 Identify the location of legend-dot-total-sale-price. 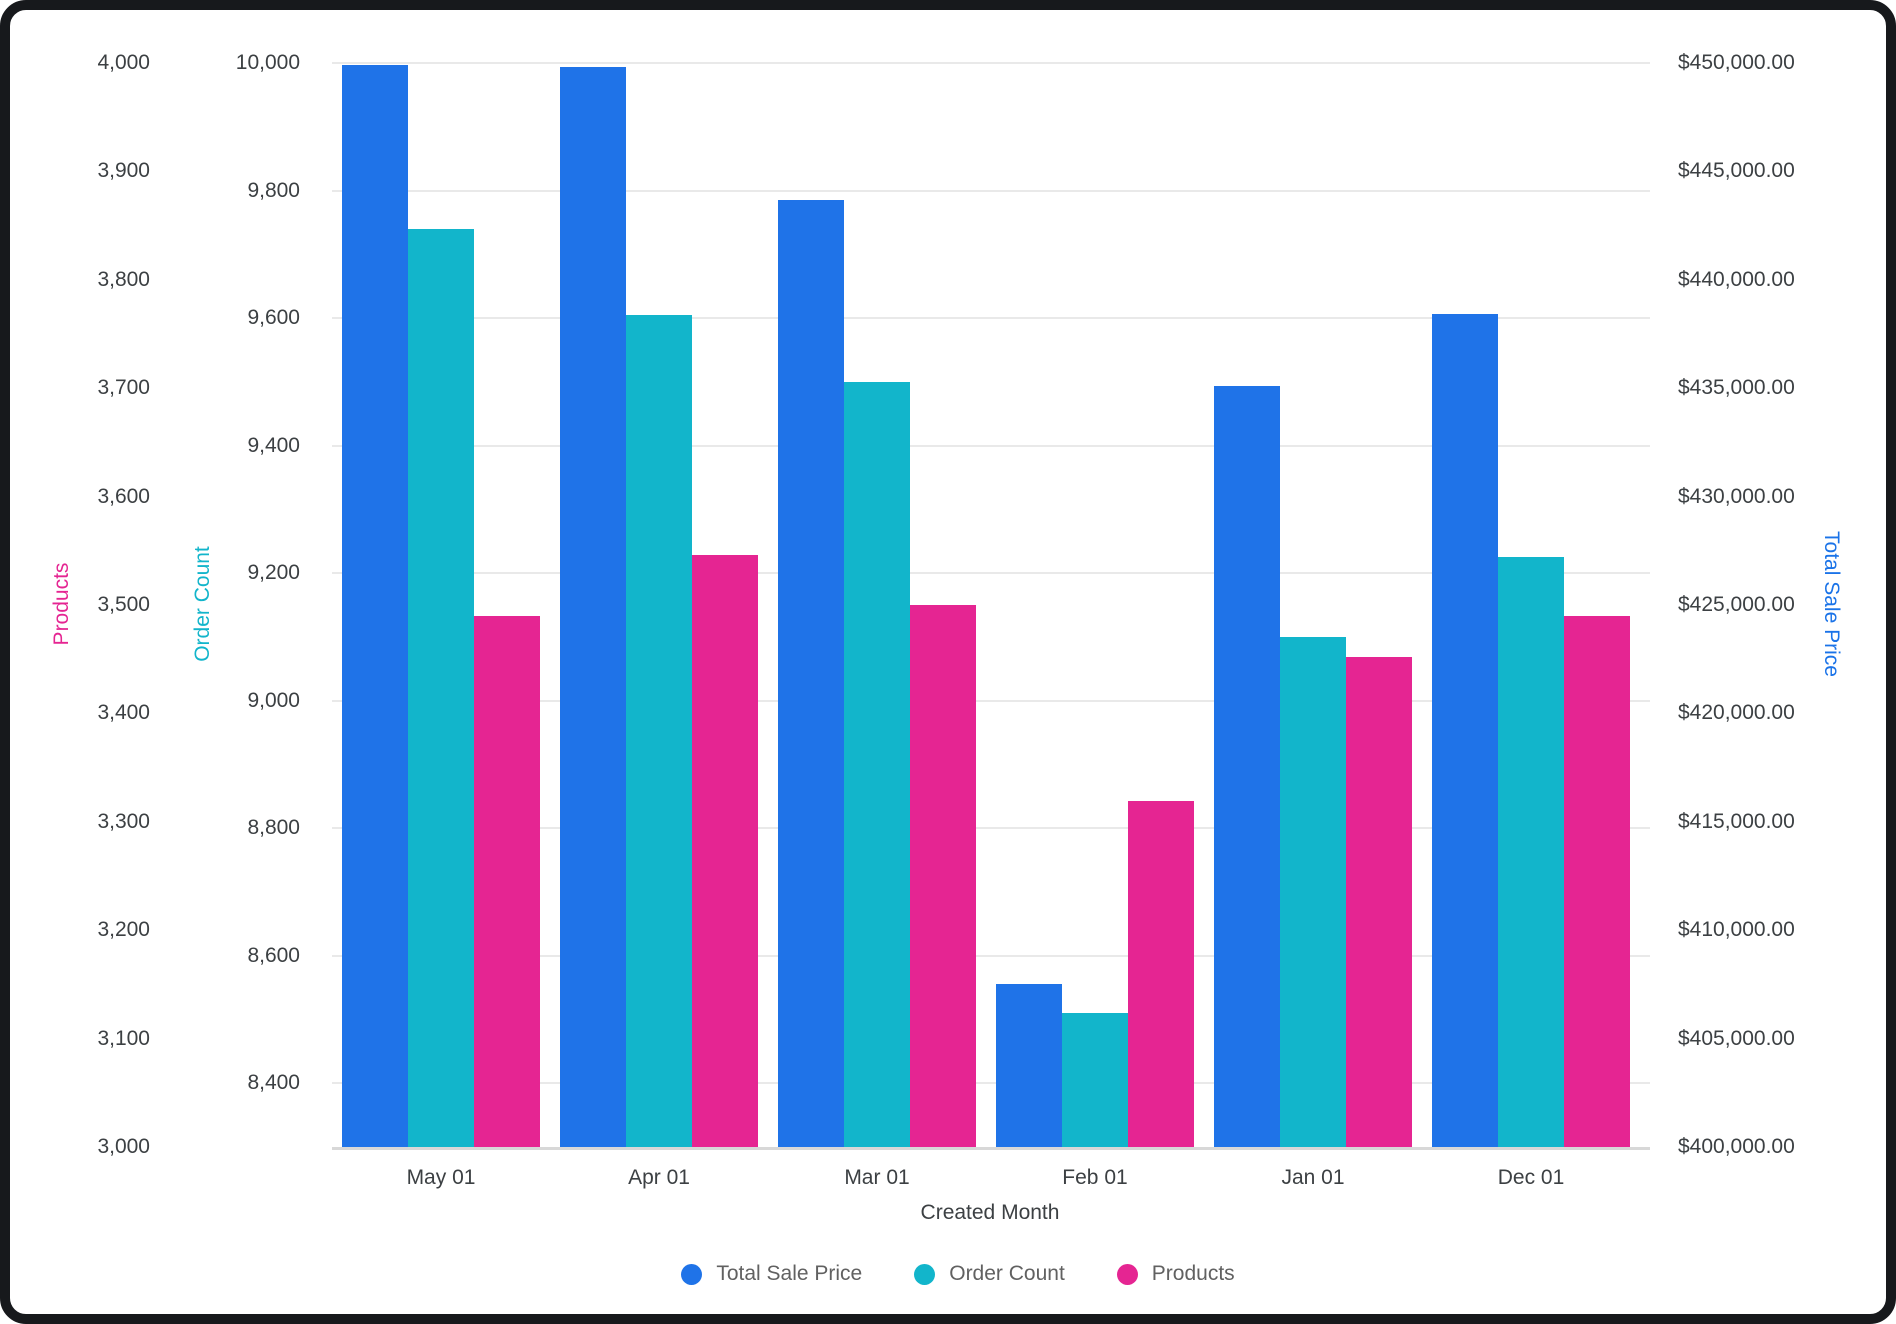
(692, 1274).